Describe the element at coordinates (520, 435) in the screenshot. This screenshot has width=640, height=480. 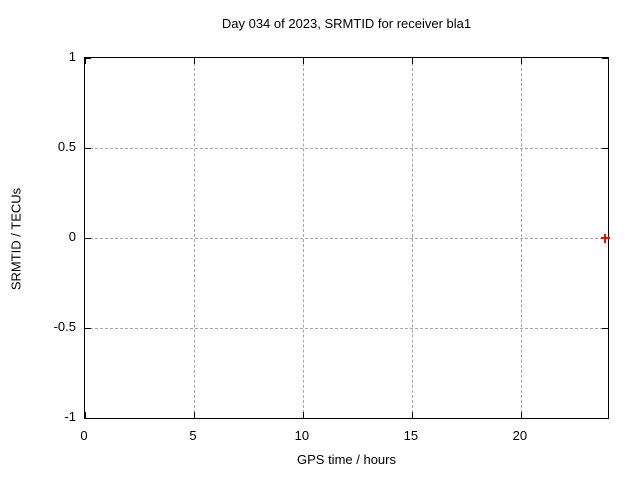
I see `x-tick-label: 20` at that location.